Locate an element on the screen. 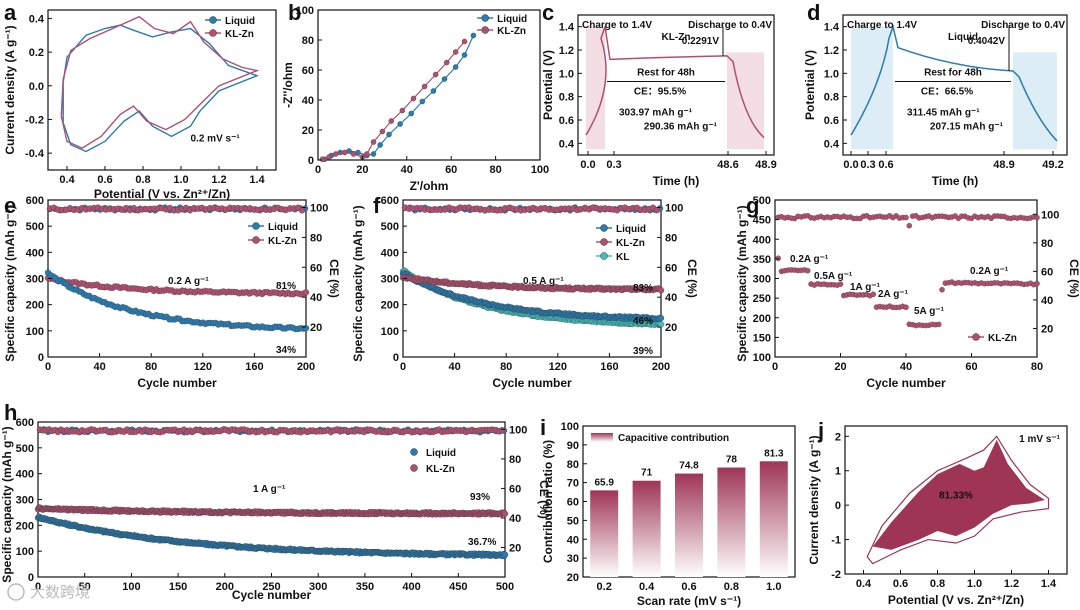 The width and height of the screenshot is (1080, 610). y-tick-label: 450 is located at coordinates (762, 221).